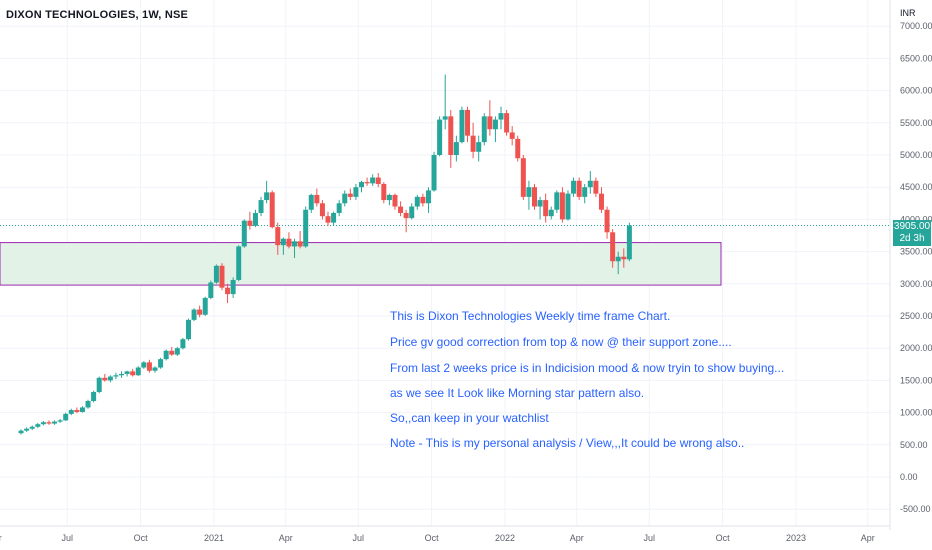 The width and height of the screenshot is (932, 550). I want to click on time-tick-label: 2021, so click(214, 538).